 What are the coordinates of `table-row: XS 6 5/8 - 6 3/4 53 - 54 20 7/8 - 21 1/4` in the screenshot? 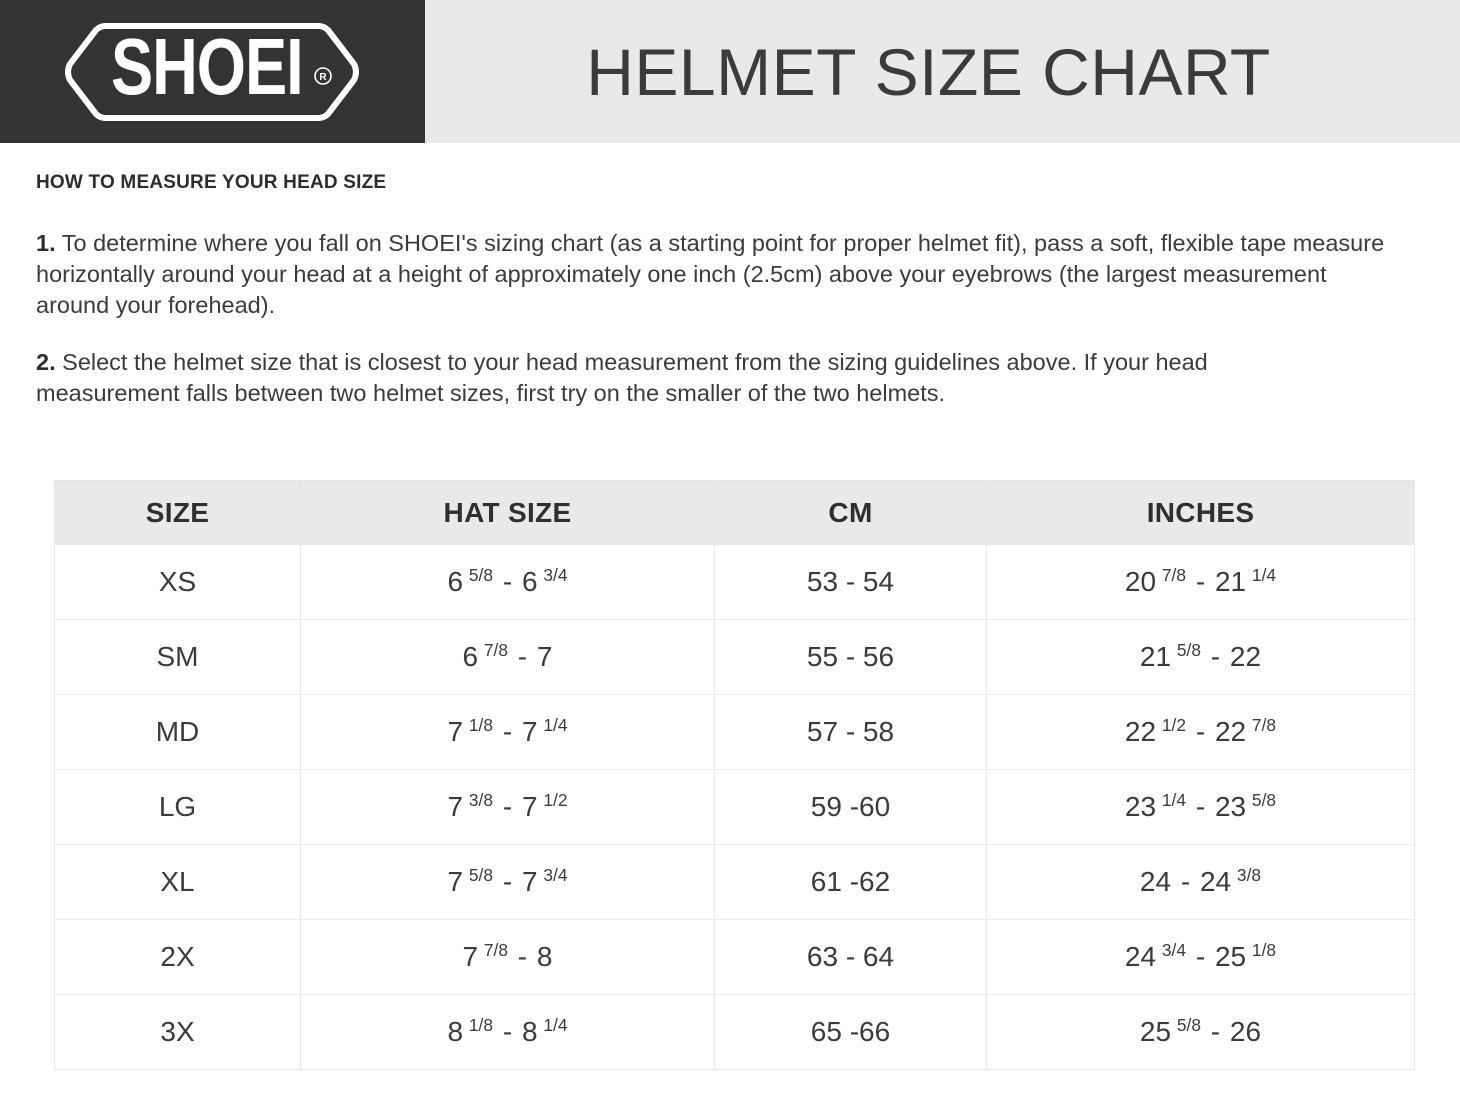 It's located at (734, 582).